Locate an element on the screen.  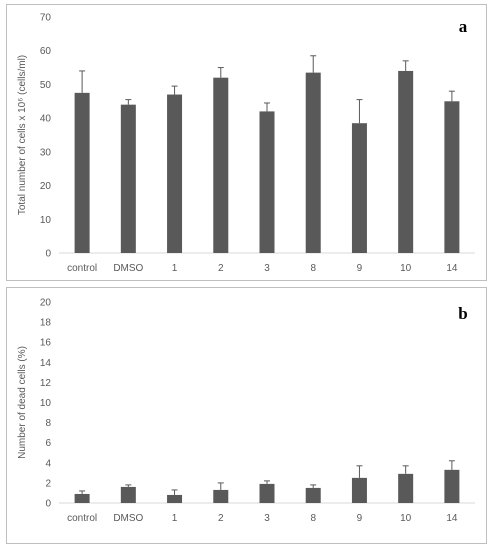
chart-a-ytick-label: 60 is located at coordinates (46, 51).